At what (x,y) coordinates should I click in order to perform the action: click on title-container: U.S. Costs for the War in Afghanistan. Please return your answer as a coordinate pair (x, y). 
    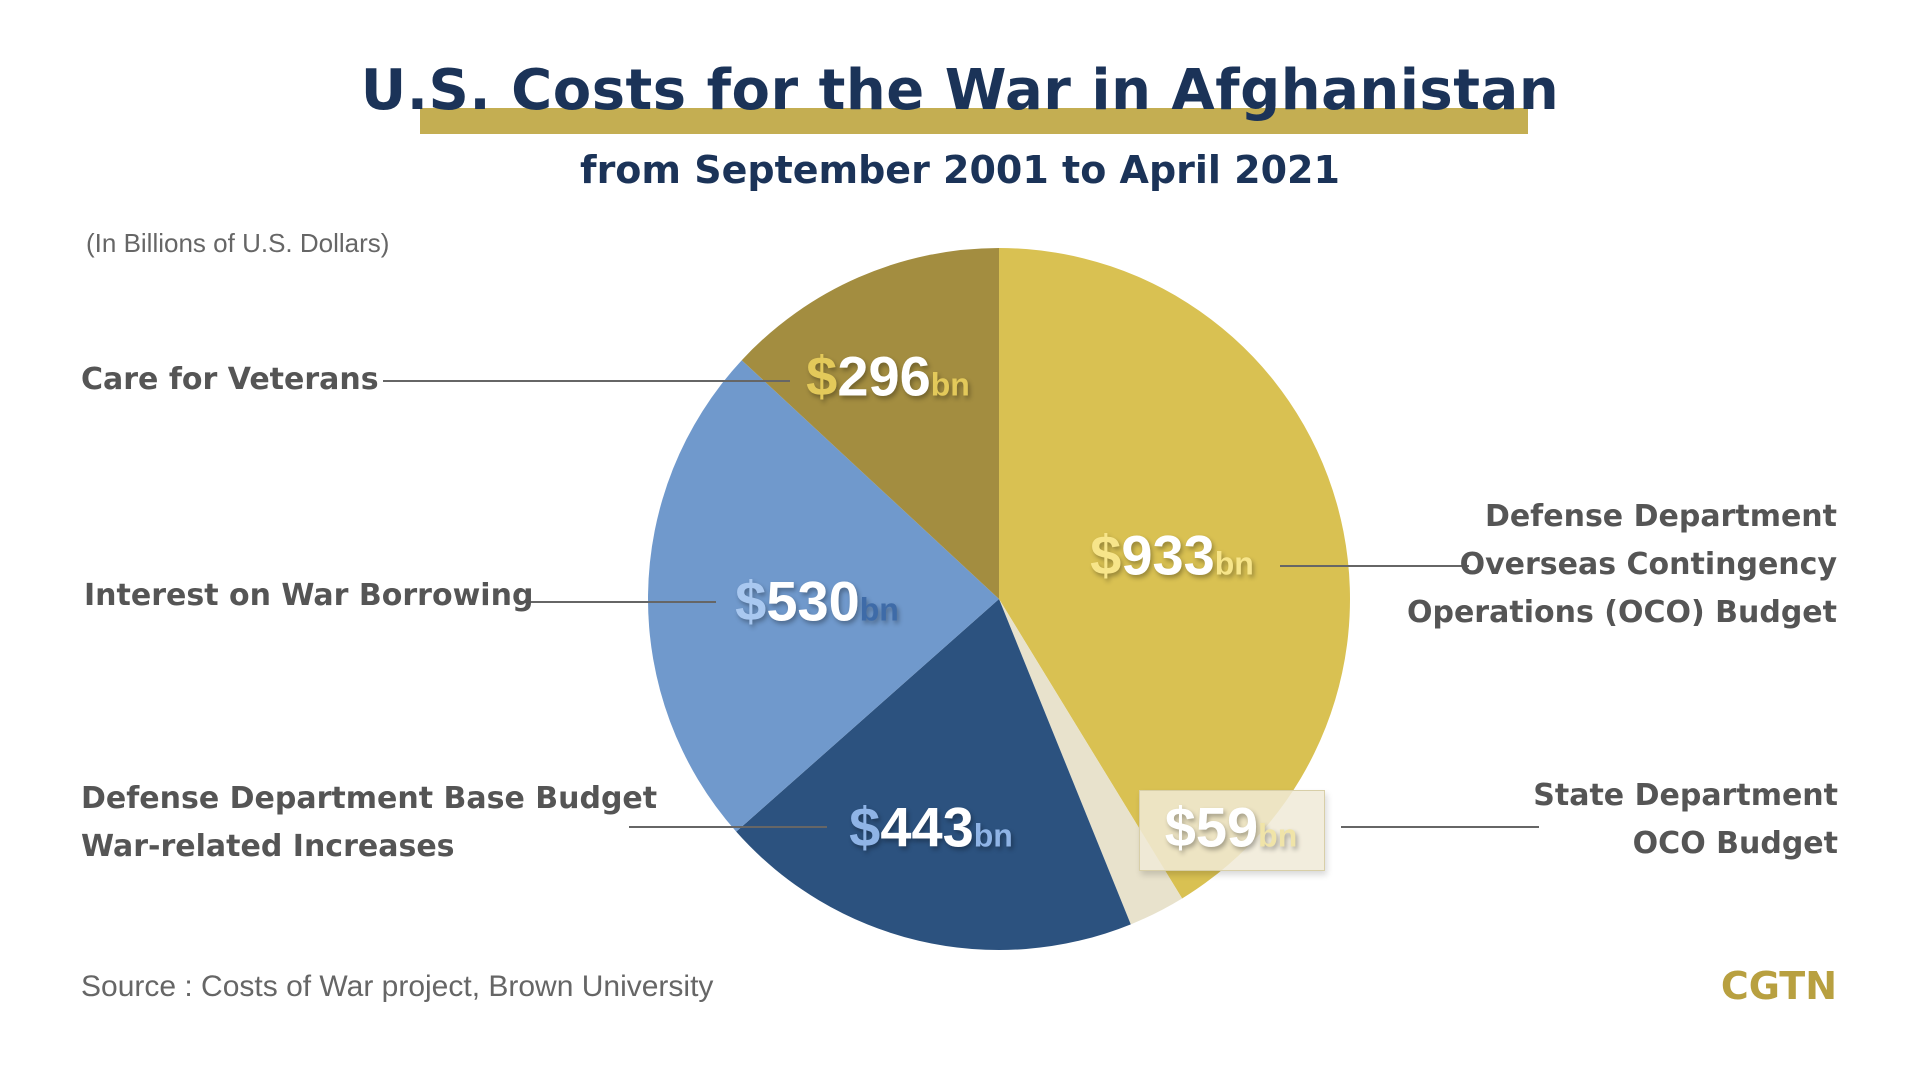
    Looking at the image, I should click on (960, 90).